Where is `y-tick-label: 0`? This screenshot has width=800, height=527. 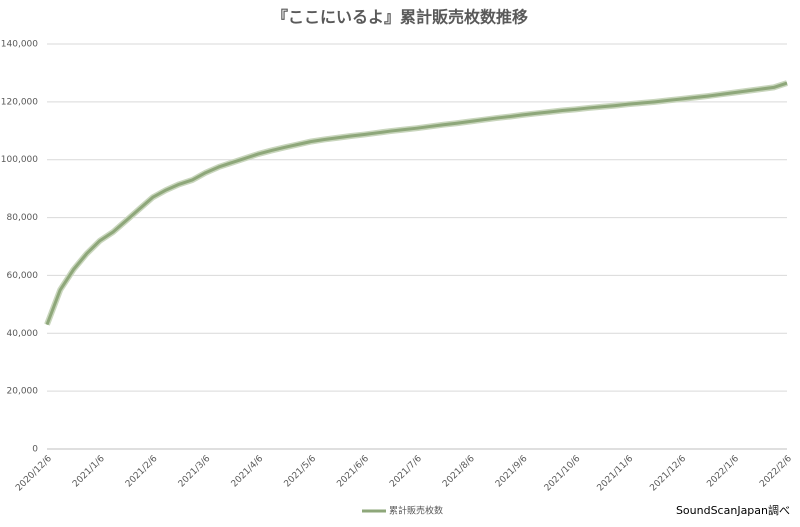
y-tick-label: 0 is located at coordinates (35, 450).